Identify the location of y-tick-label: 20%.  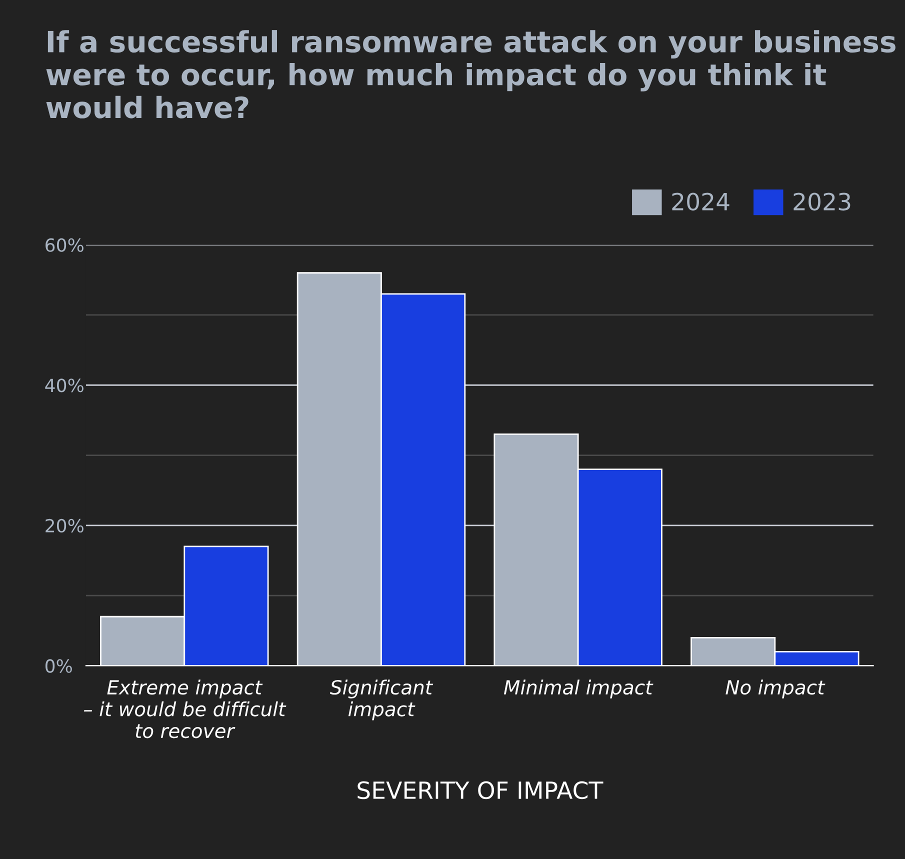
(65, 525).